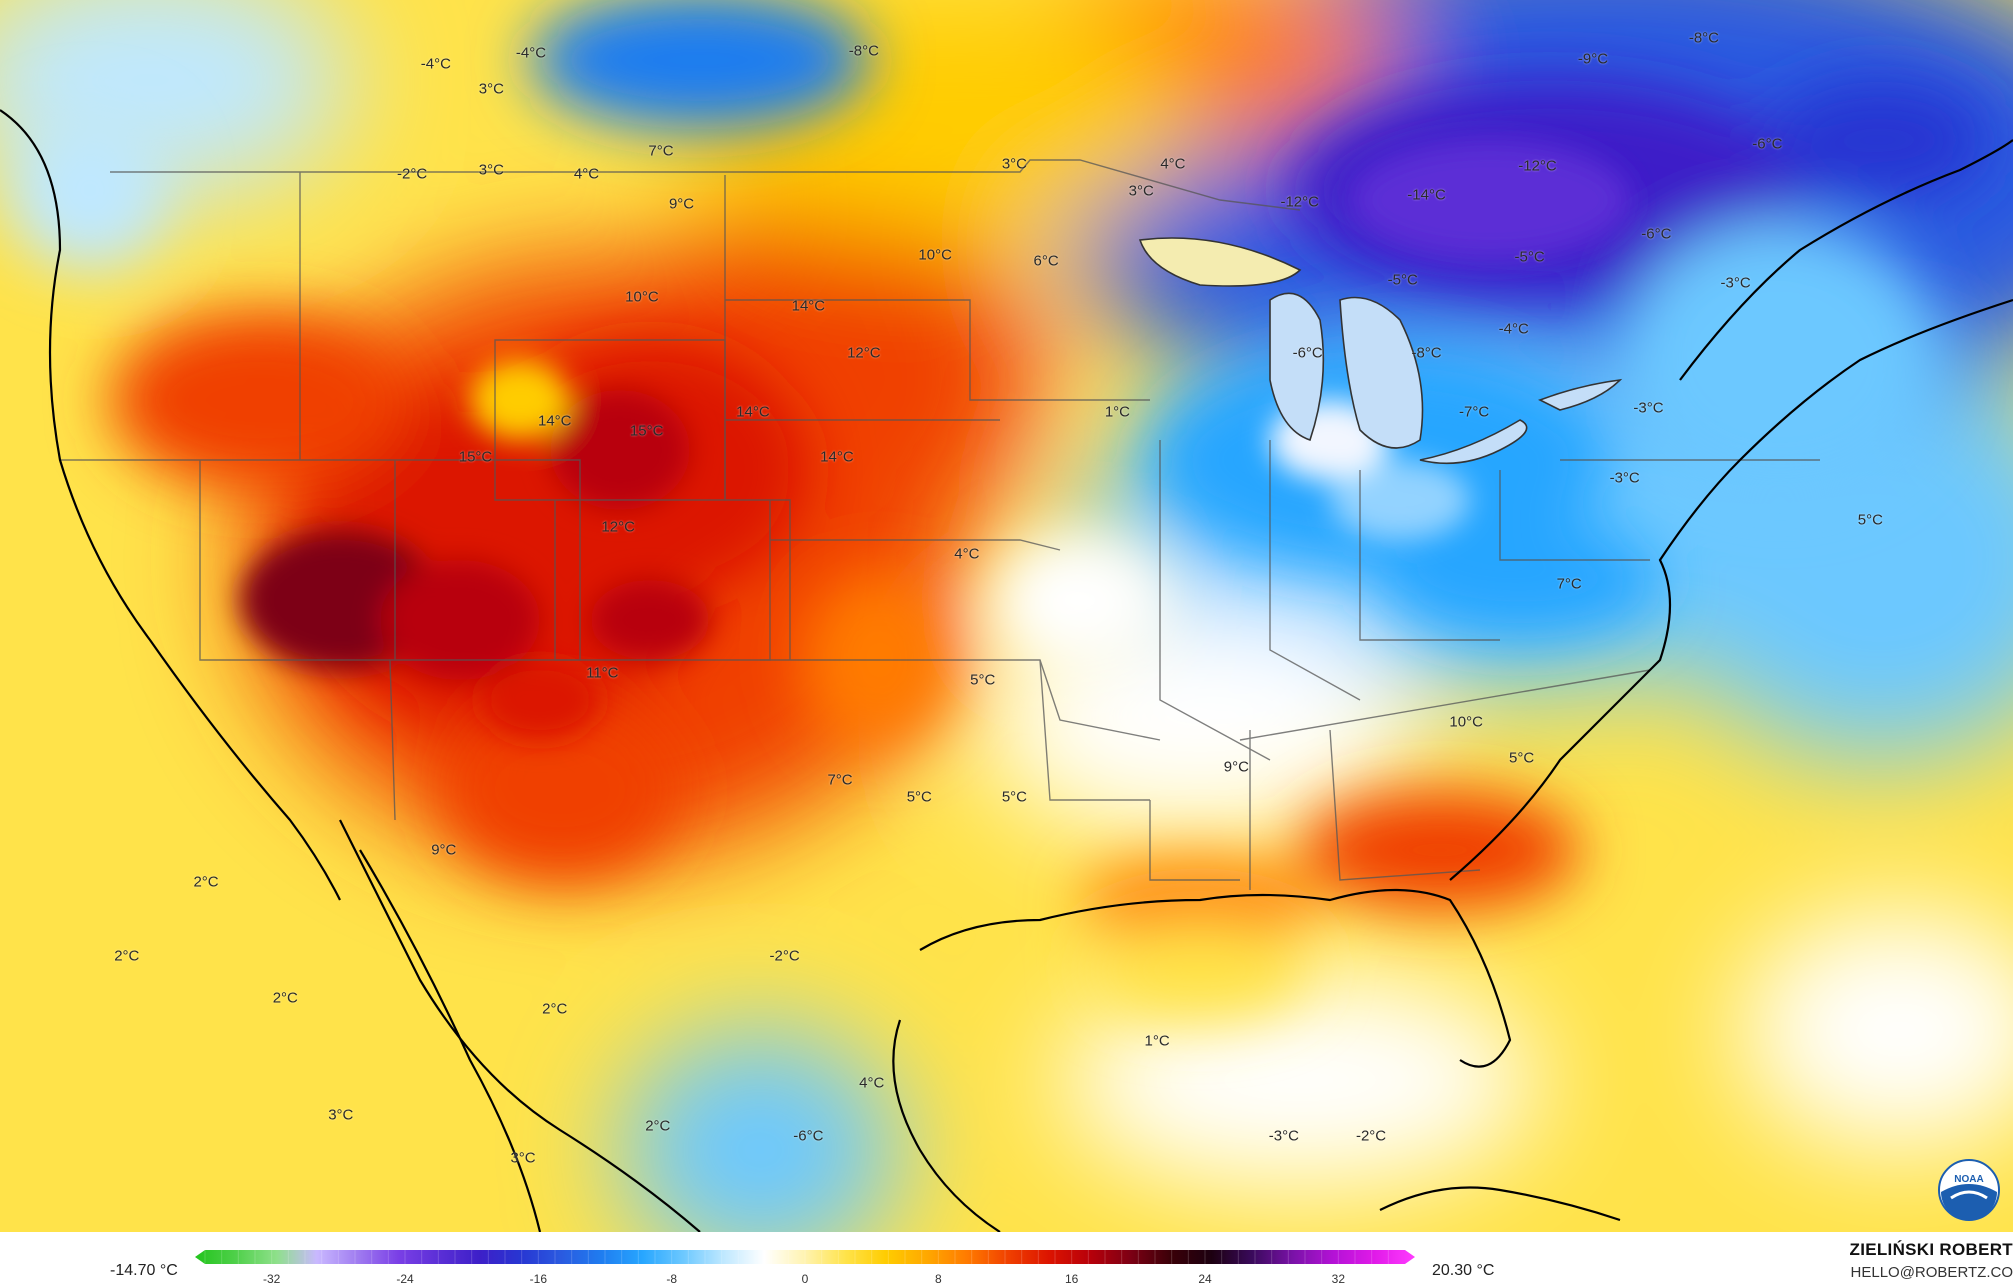  What do you see at coordinates (144, 1270) in the screenshot?
I see `legend-min-value: -14.70 °C` at bounding box center [144, 1270].